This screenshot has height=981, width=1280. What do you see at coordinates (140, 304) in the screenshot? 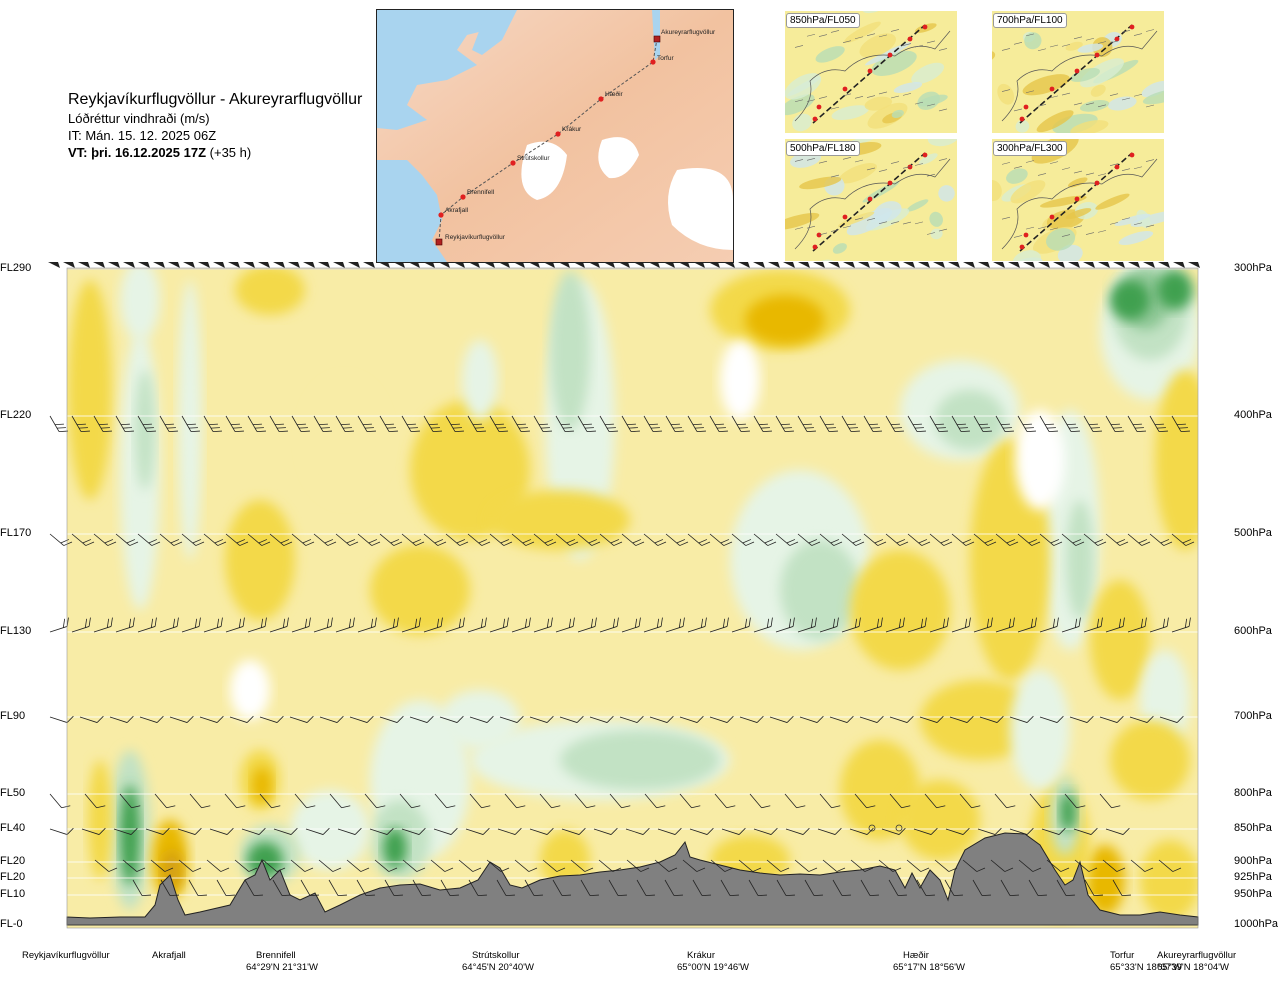
I see `velocity-blob-down-light` at bounding box center [140, 304].